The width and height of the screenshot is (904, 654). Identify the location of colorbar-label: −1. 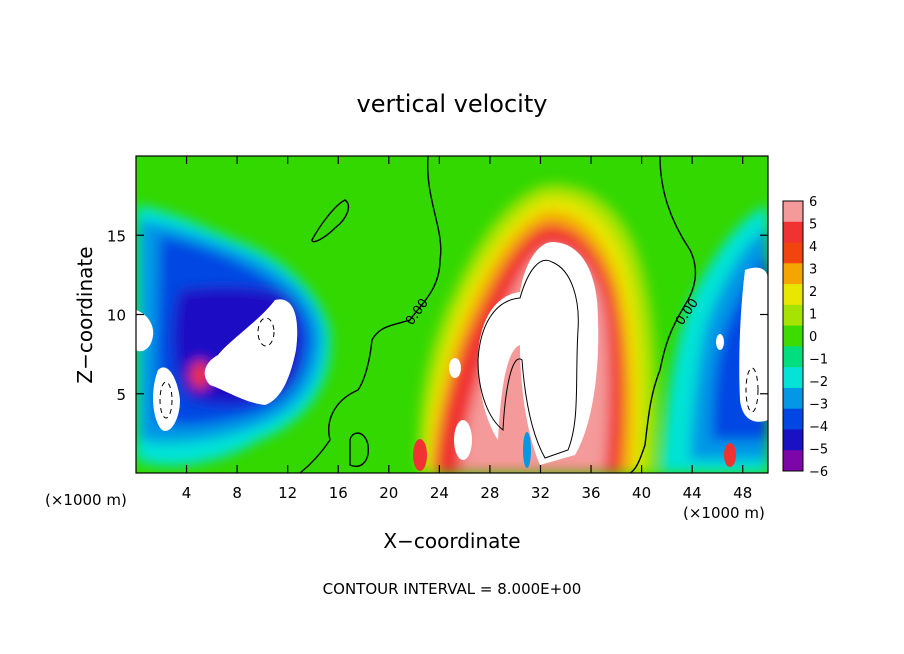
(818, 360).